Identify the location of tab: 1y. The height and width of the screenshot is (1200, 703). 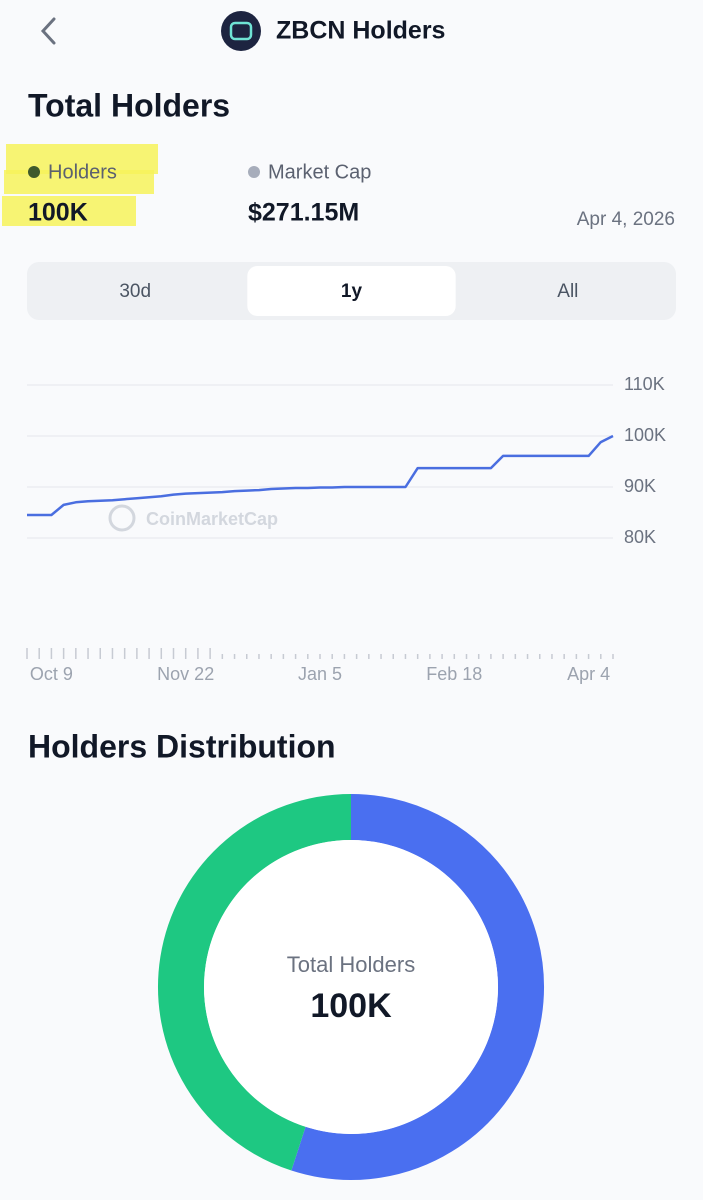
(352, 291).